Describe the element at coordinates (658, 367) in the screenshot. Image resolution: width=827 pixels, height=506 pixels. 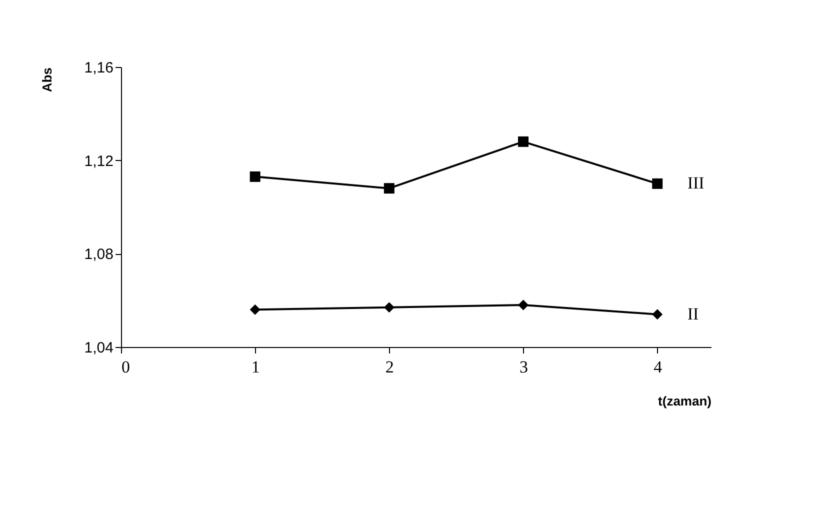
I see `x-tick-label: 4` at that location.